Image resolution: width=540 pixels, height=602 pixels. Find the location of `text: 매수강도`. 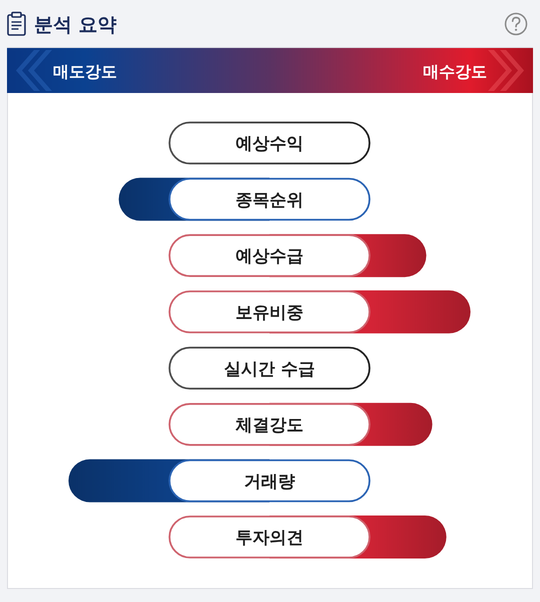

text: 매수강도 is located at coordinates (455, 71).